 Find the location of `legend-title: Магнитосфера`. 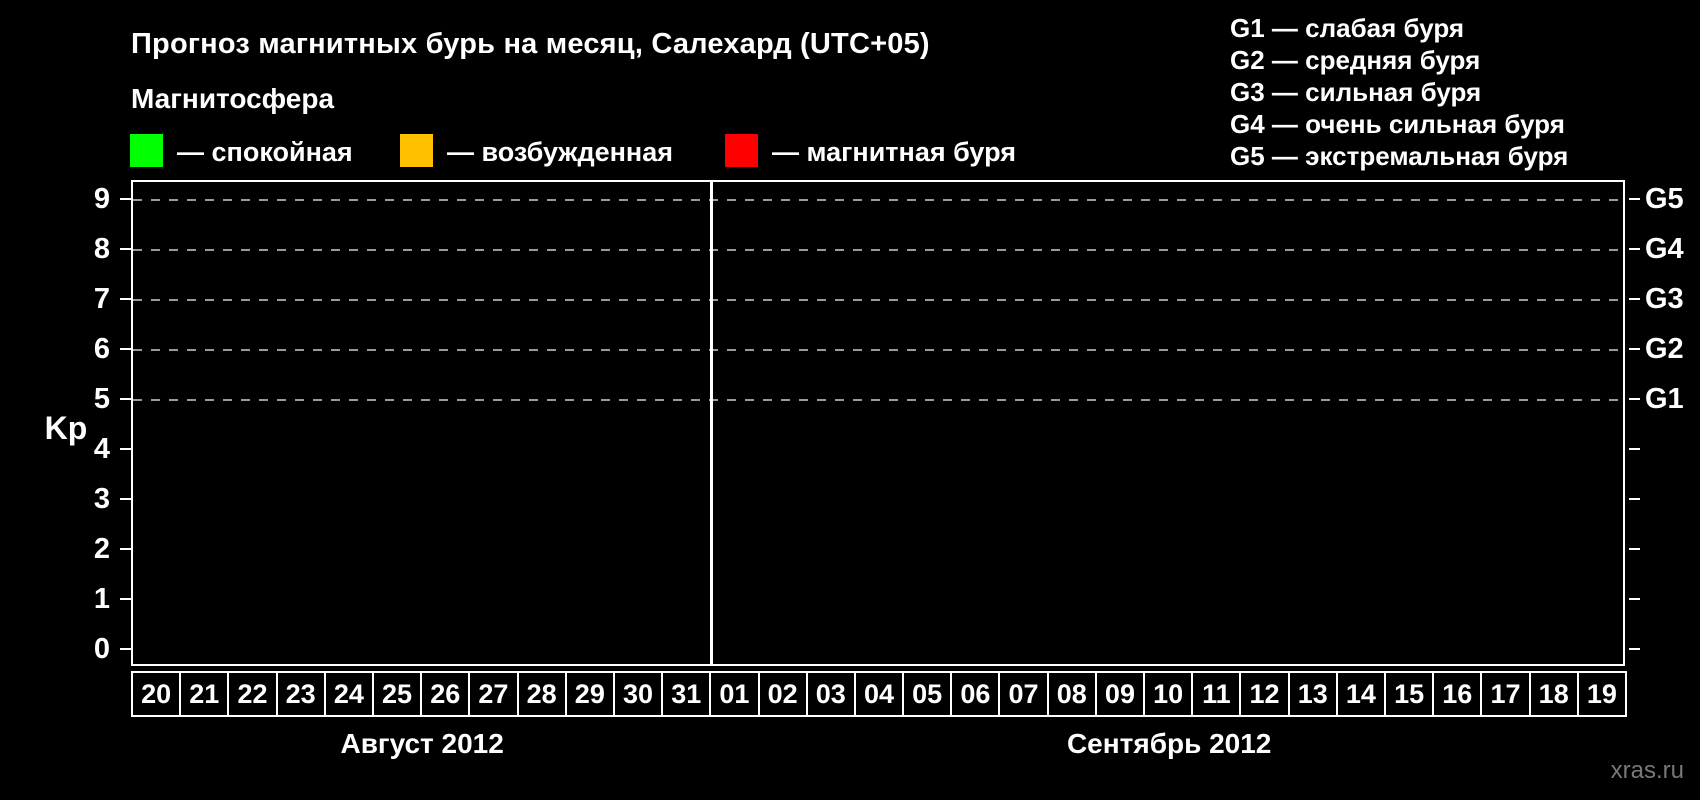

legend-title: Магнитосфера is located at coordinates (233, 98).